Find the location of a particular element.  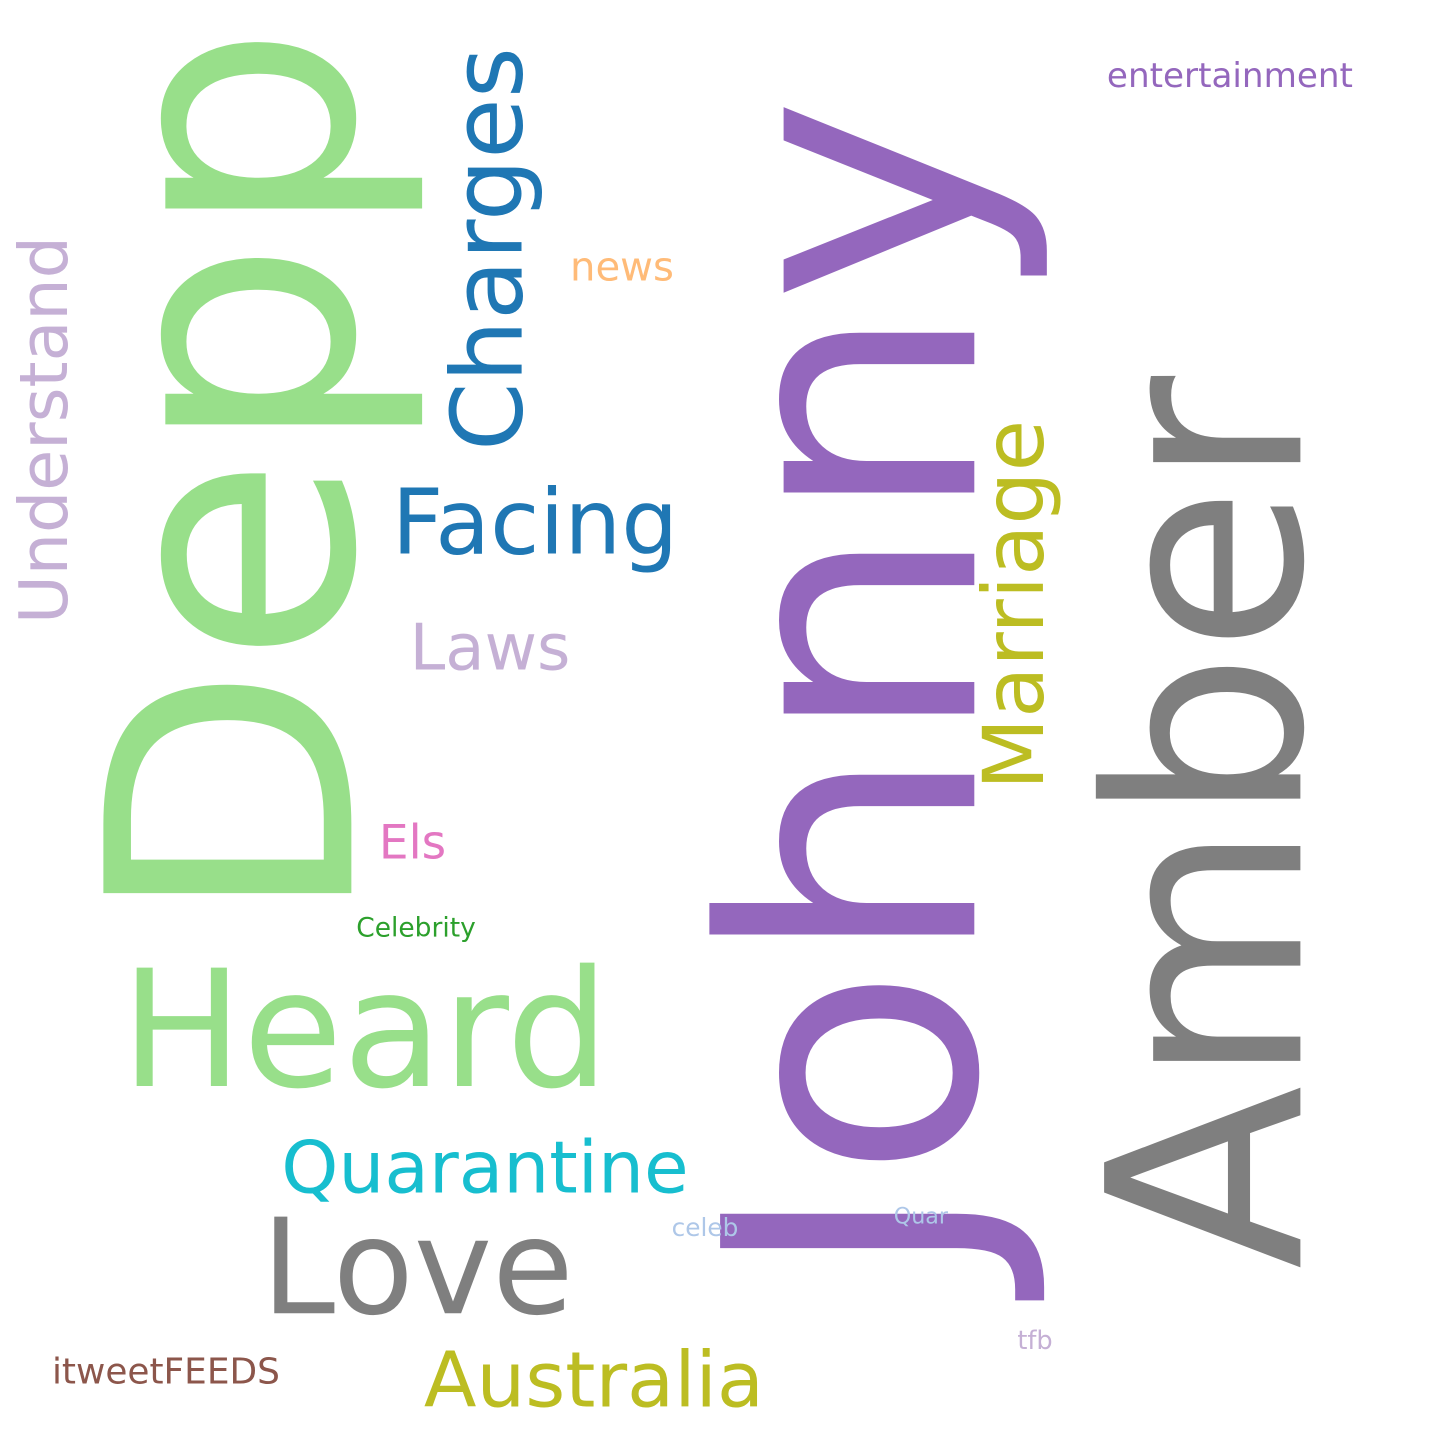

word-laws: Laws is located at coordinates (490, 649).